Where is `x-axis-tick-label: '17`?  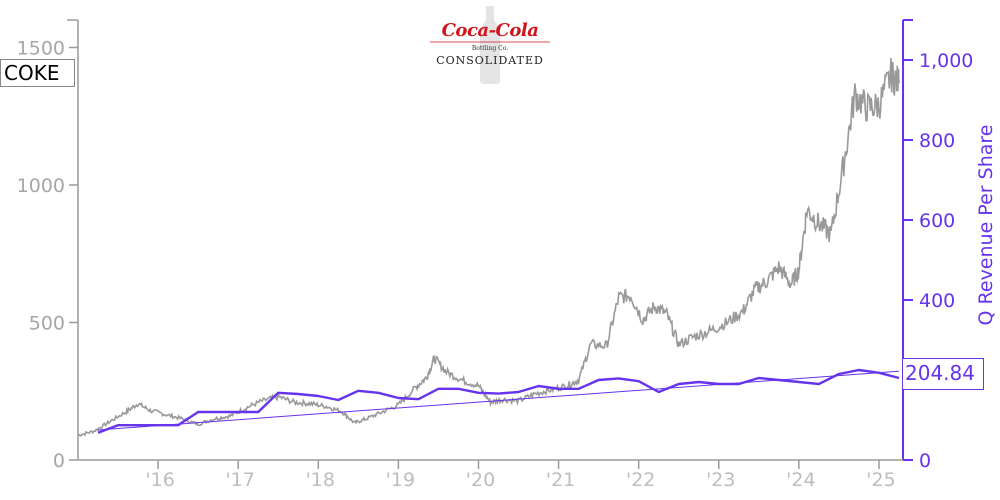
x-axis-tick-label: '17 is located at coordinates (239, 480).